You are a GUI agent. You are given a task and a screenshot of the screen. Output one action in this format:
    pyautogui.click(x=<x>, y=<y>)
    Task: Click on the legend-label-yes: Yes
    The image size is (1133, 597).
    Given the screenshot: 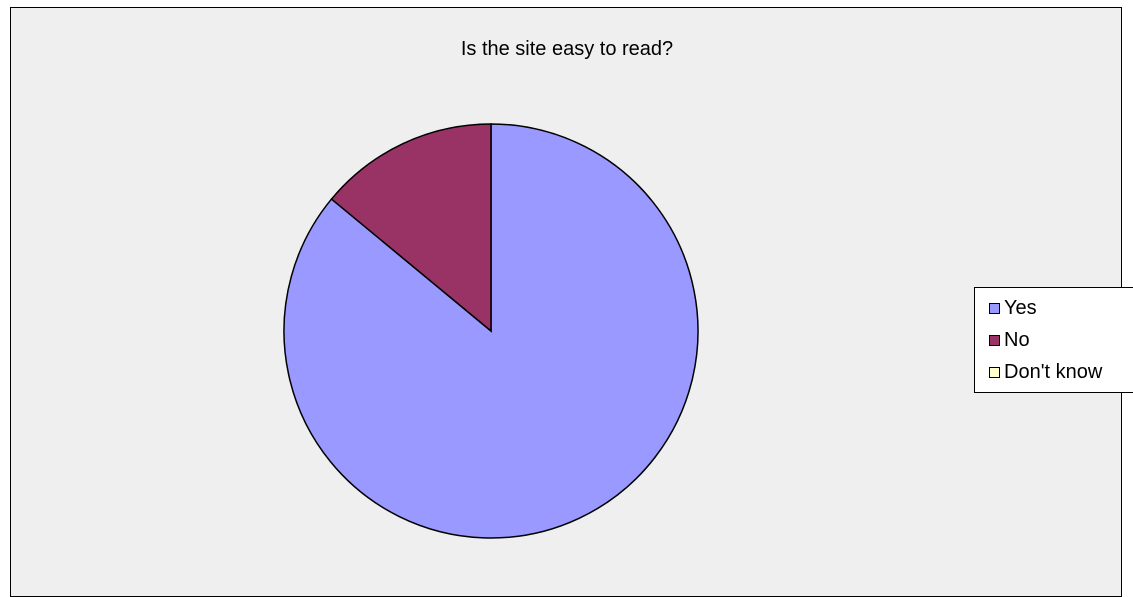 What is the action you would take?
    pyautogui.click(x=1020, y=307)
    